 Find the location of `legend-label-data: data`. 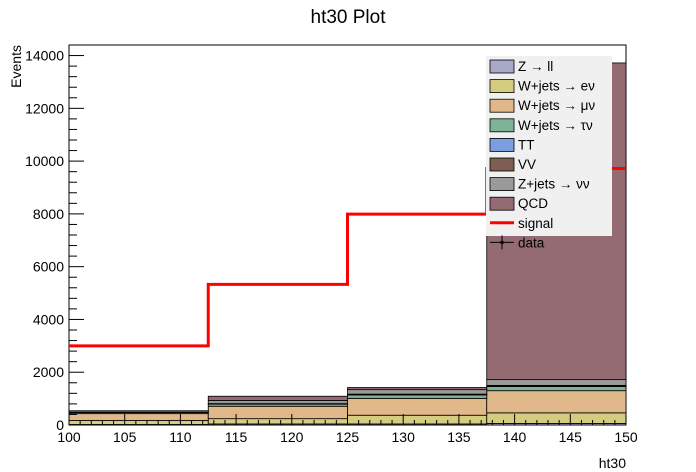

legend-label-data: data is located at coordinates (531, 242).